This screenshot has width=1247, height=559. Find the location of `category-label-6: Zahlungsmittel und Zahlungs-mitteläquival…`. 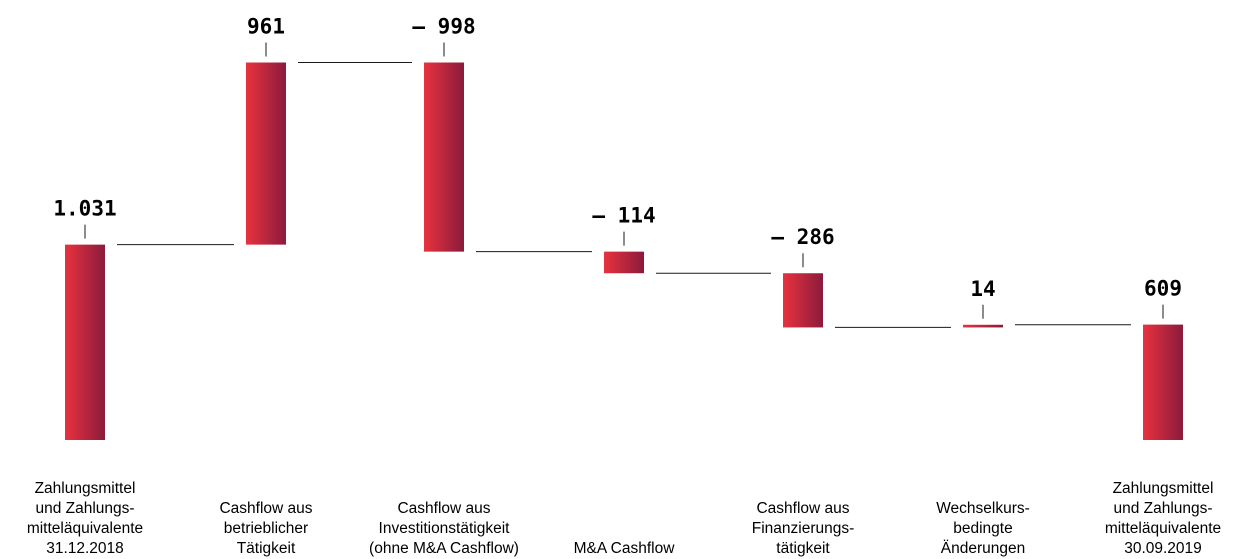

category-label-6: Zahlungsmittel und Zahlungs-mitteläquival… is located at coordinates (1163, 518).